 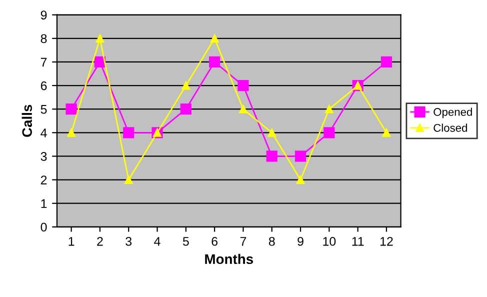 I want to click on x-tick-label: 6, so click(x=215, y=241).